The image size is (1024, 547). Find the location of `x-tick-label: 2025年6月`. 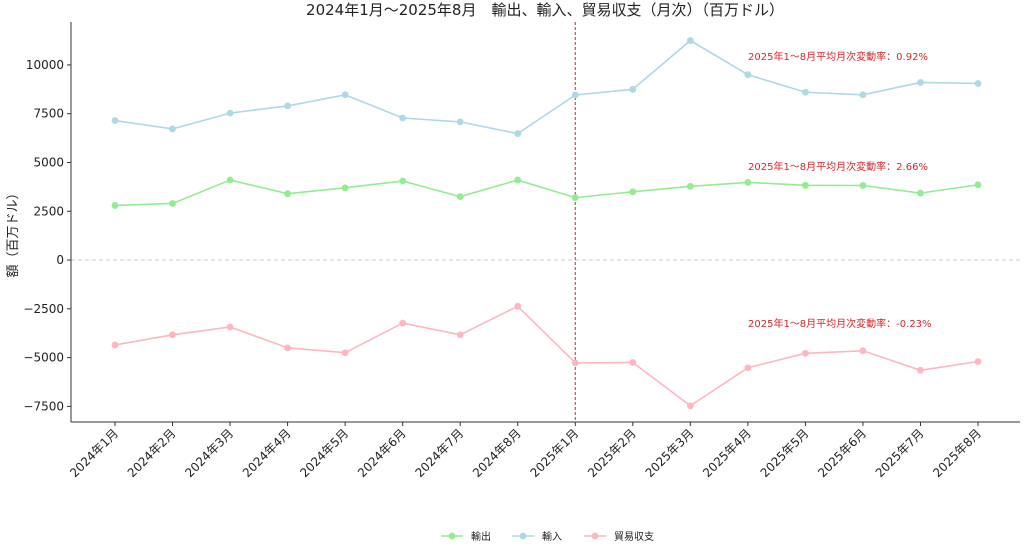

x-tick-label: 2025年6月 is located at coordinates (842, 453).